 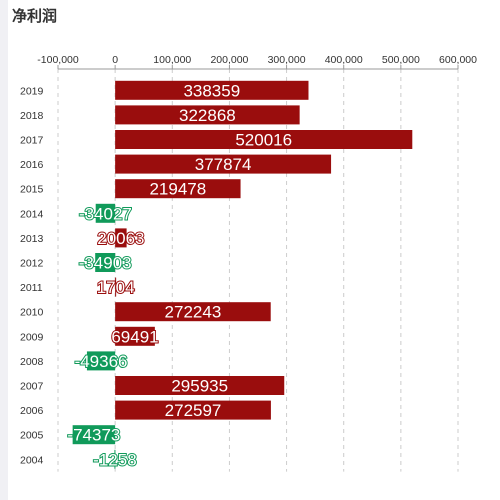 What do you see at coordinates (35, 16) in the screenshot?
I see `chart-title: 净利润` at bounding box center [35, 16].